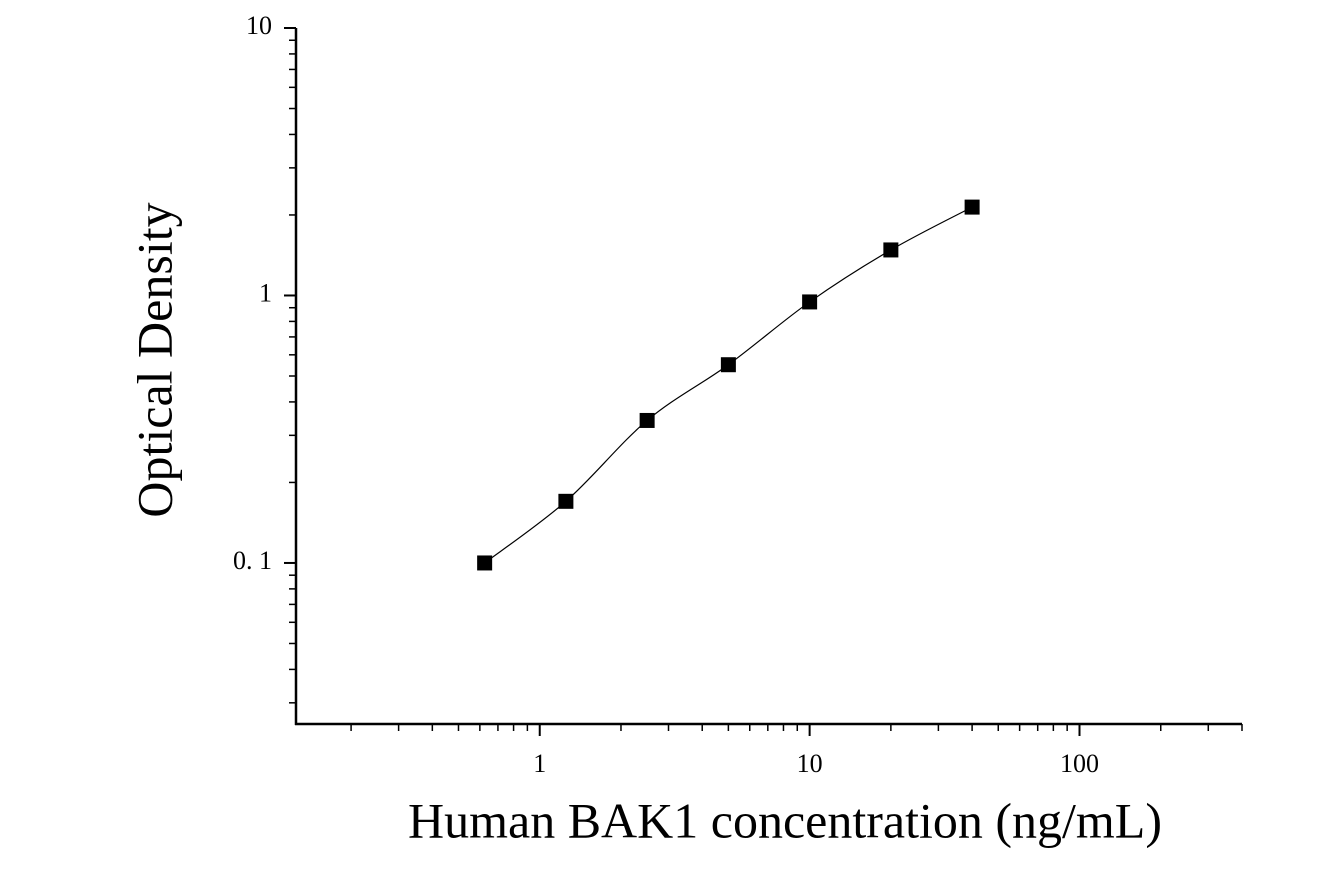 Image resolution: width=1336 pixels, height=869 pixels. I want to click on y-tick-label: 0. 1, so click(252, 560).